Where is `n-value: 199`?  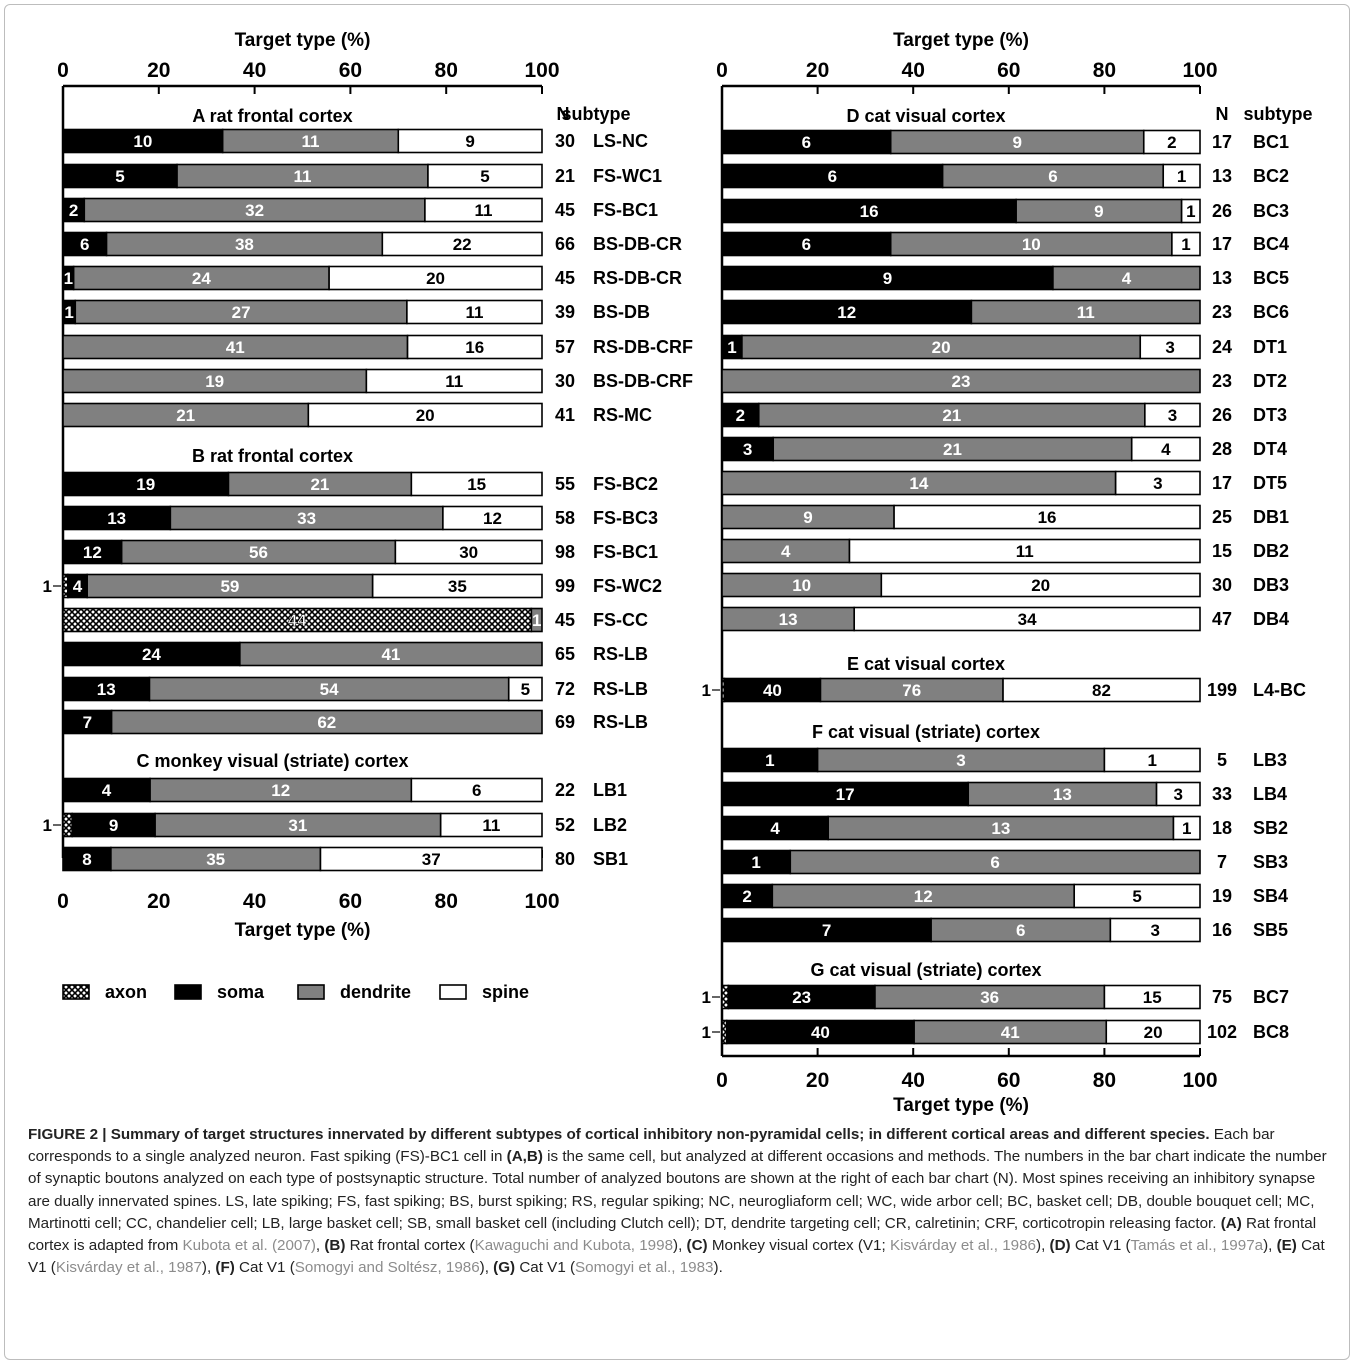
n-value: 199 is located at coordinates (1222, 690).